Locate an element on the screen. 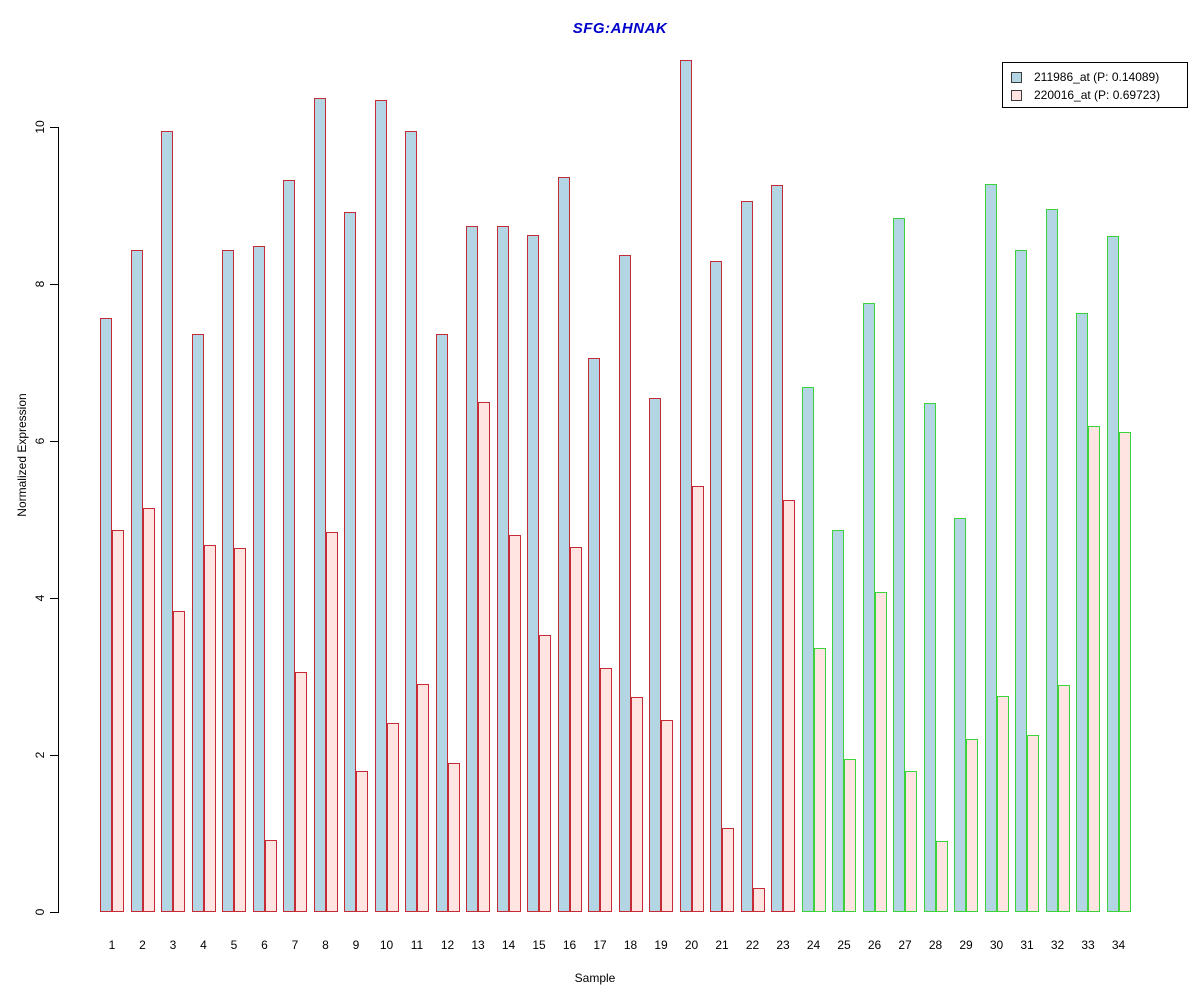 This screenshot has width=1200, height=1000. y-axis-line is located at coordinates (58, 520).